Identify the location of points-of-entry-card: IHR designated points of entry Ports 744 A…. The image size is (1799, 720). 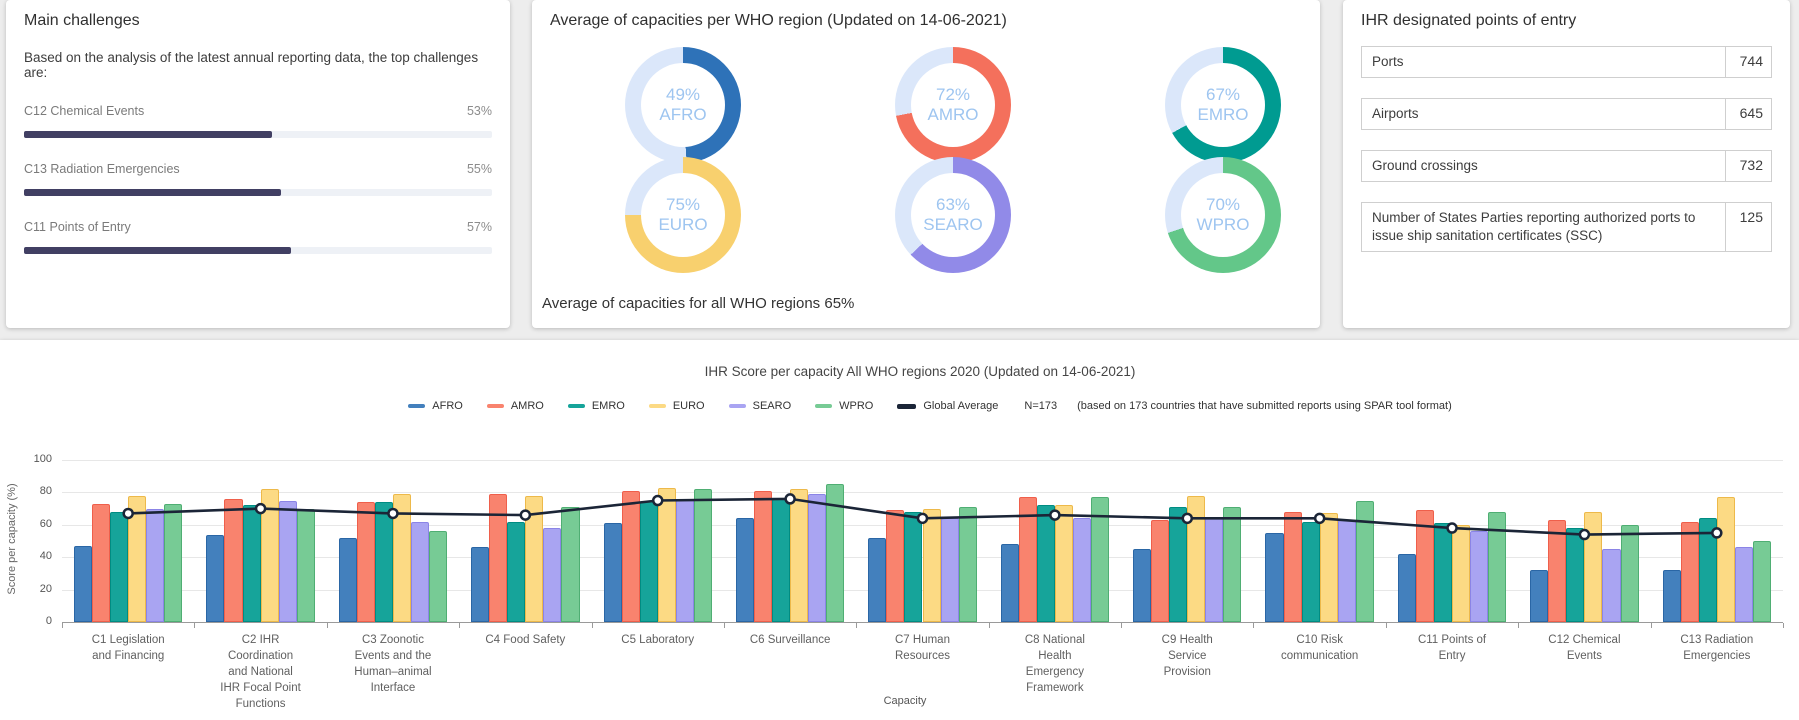
(1566, 164).